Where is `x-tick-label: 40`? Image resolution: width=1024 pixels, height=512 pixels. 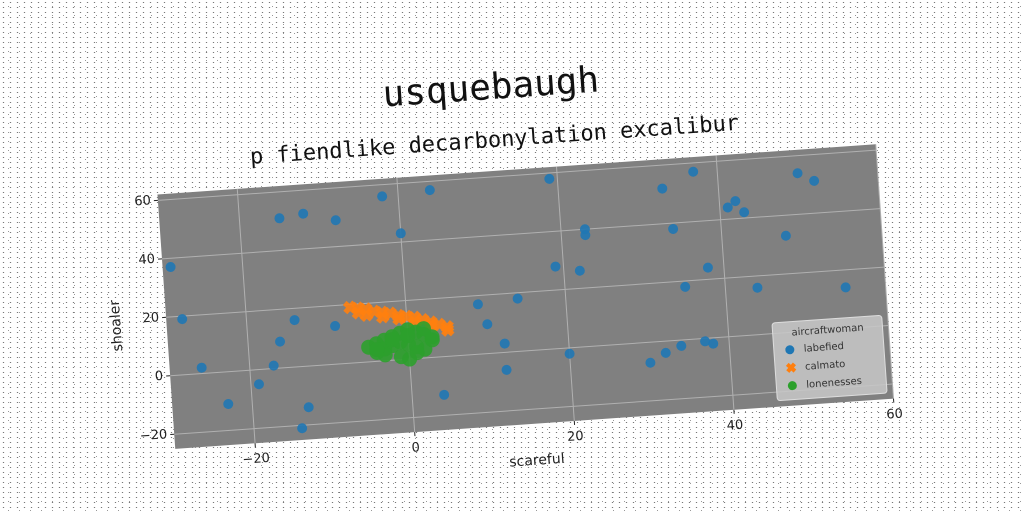
x-tick-label: 40 is located at coordinates (735, 426).